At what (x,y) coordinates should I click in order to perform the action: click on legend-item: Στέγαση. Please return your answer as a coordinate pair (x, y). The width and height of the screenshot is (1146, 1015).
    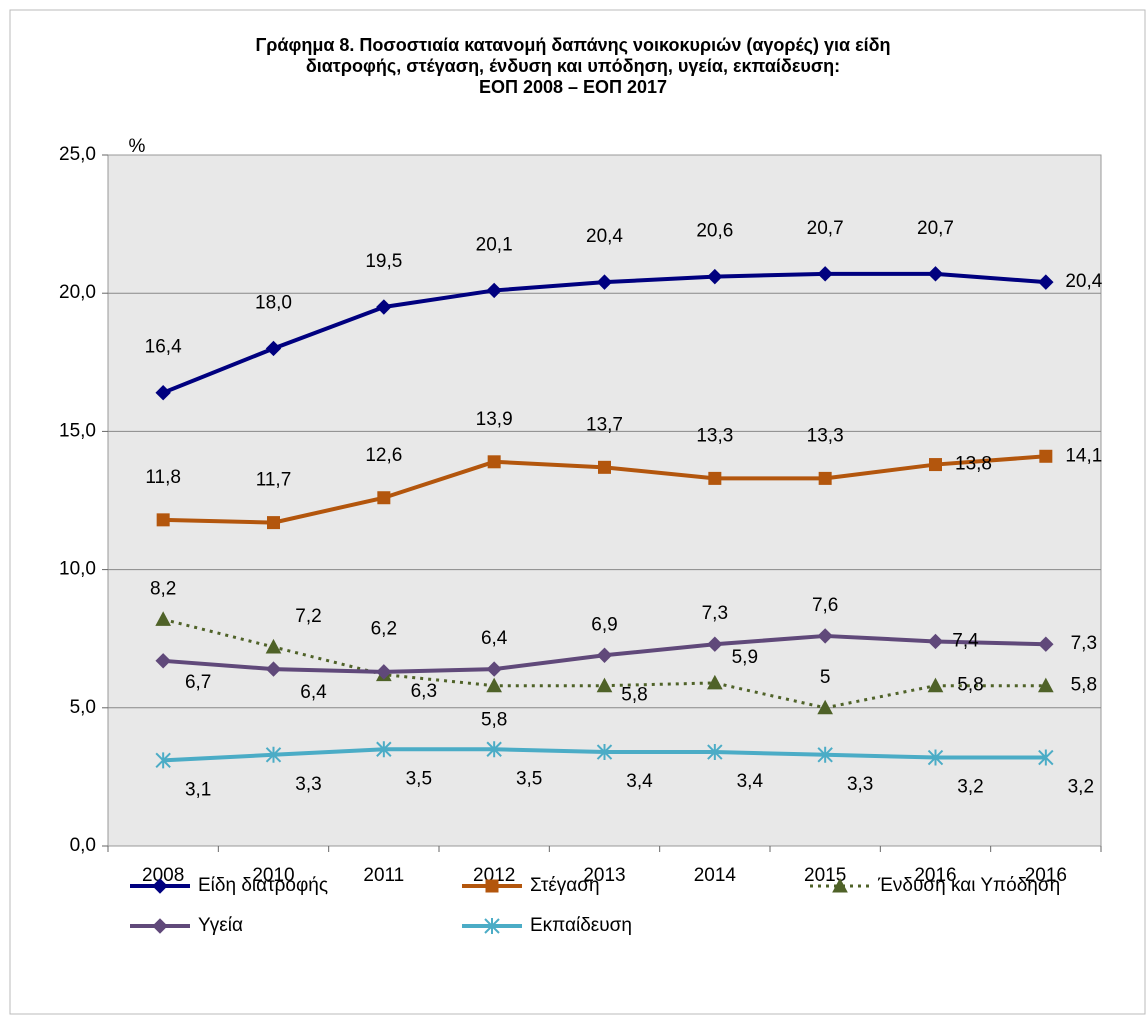
    Looking at the image, I should click on (531, 885).